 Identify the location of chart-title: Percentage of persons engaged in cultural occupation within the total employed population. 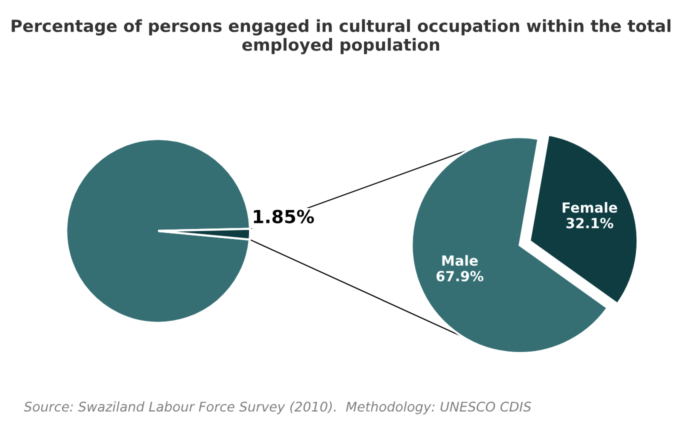
(341, 36).